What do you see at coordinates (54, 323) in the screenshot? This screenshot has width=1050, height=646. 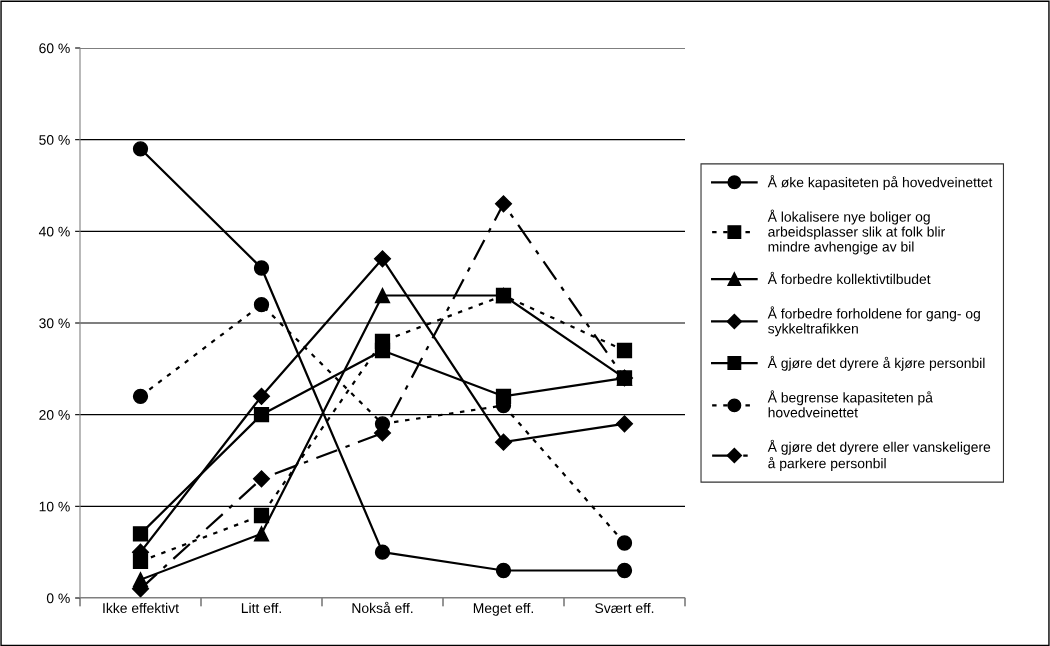 I see `y-tick-label: 30 %` at bounding box center [54, 323].